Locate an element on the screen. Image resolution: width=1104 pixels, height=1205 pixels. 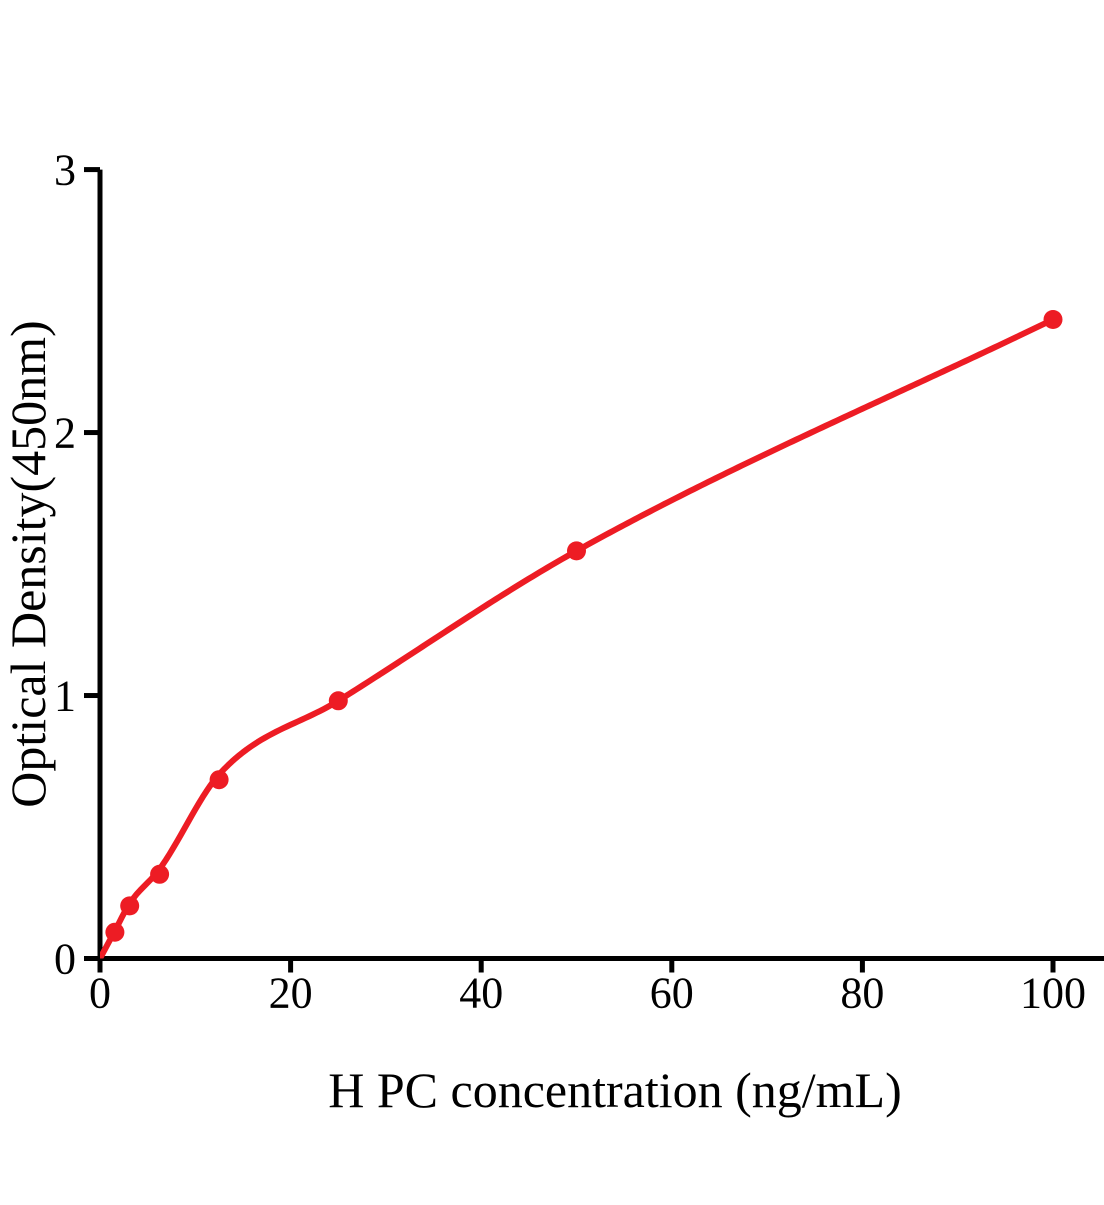
data-point-12.5 is located at coordinates (219, 779).